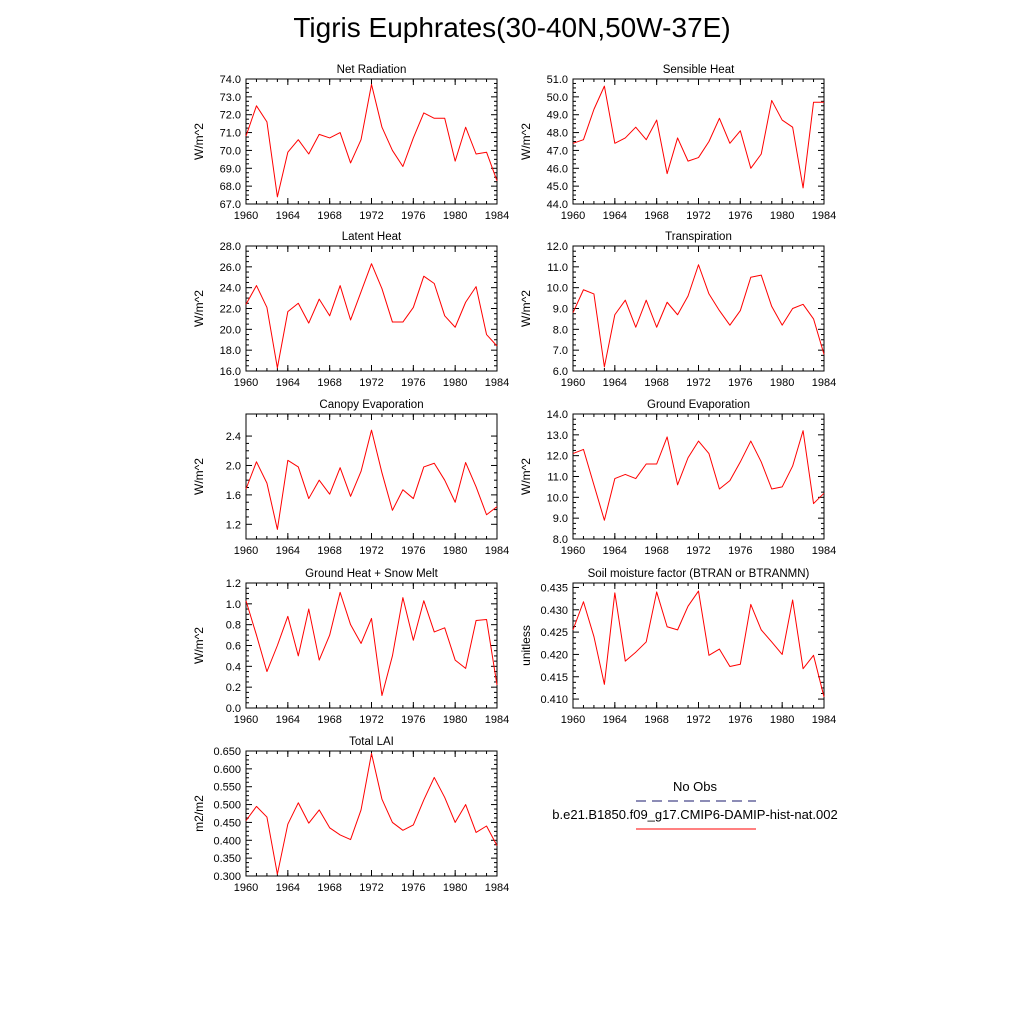  I want to click on y-tick-label: 67.0, so click(230, 205).